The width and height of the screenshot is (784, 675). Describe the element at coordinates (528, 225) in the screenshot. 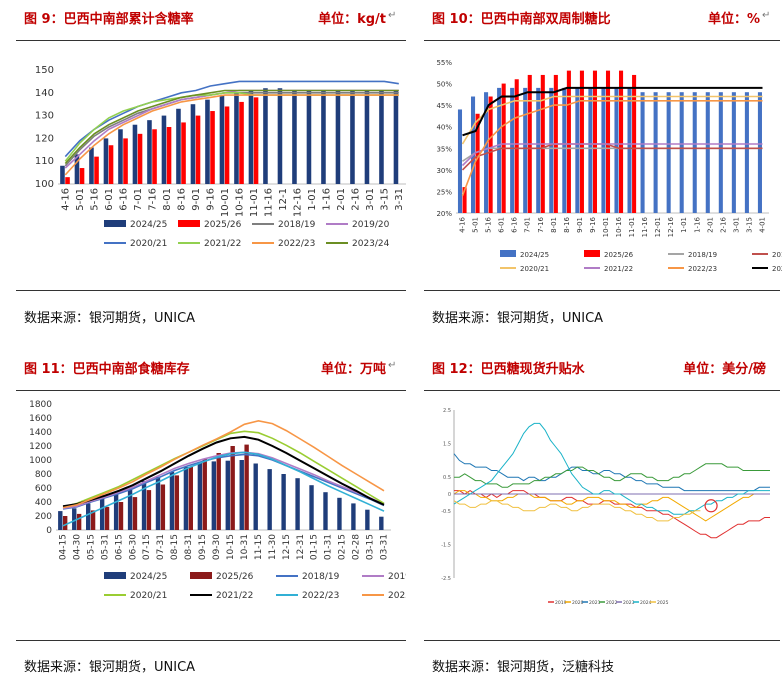

I see `x-tick-label: 7-01` at that location.